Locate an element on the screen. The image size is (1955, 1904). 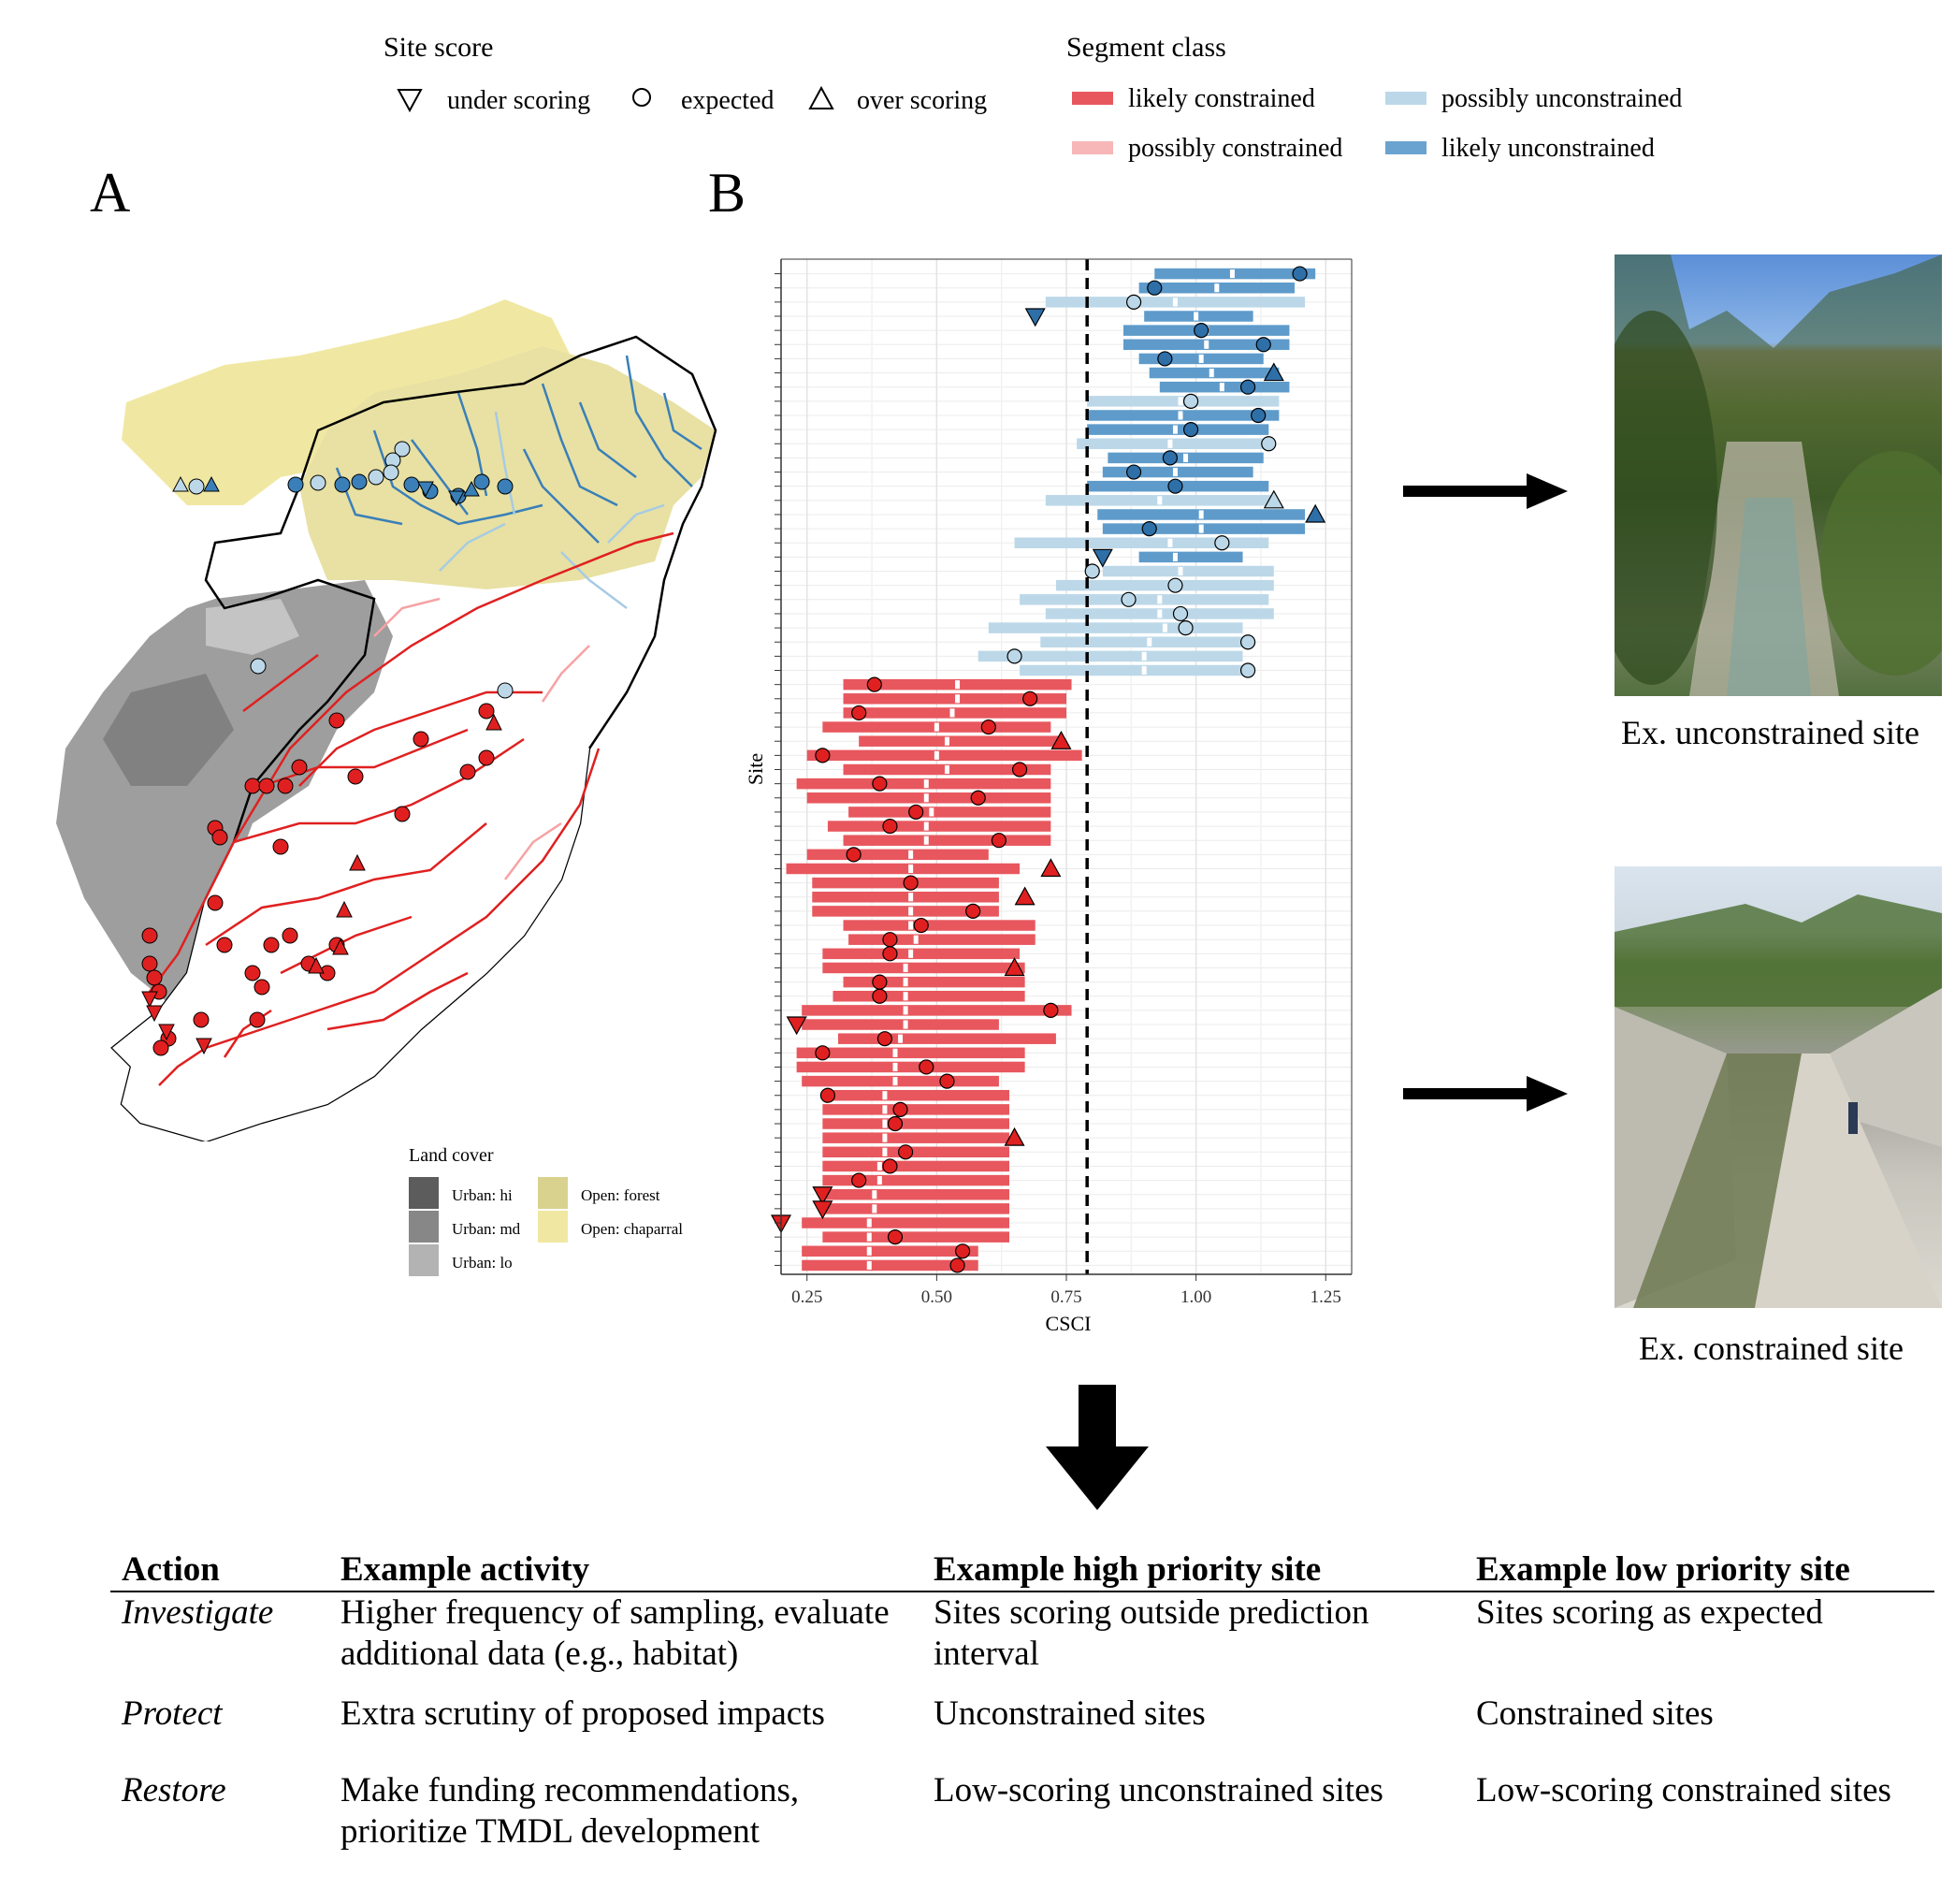
likely-unconstrained-swatch is located at coordinates (1406, 147).